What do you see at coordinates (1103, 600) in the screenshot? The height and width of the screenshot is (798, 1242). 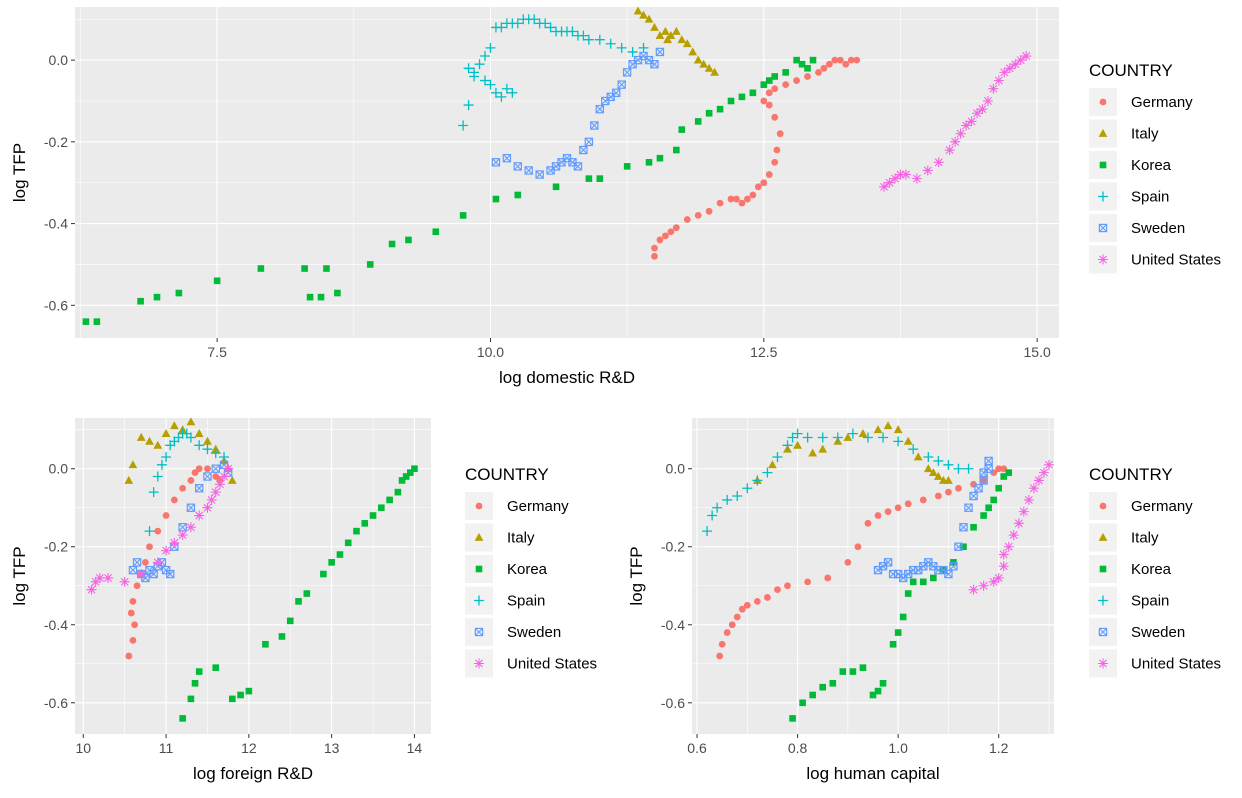 I see `legend-key-spain` at bounding box center [1103, 600].